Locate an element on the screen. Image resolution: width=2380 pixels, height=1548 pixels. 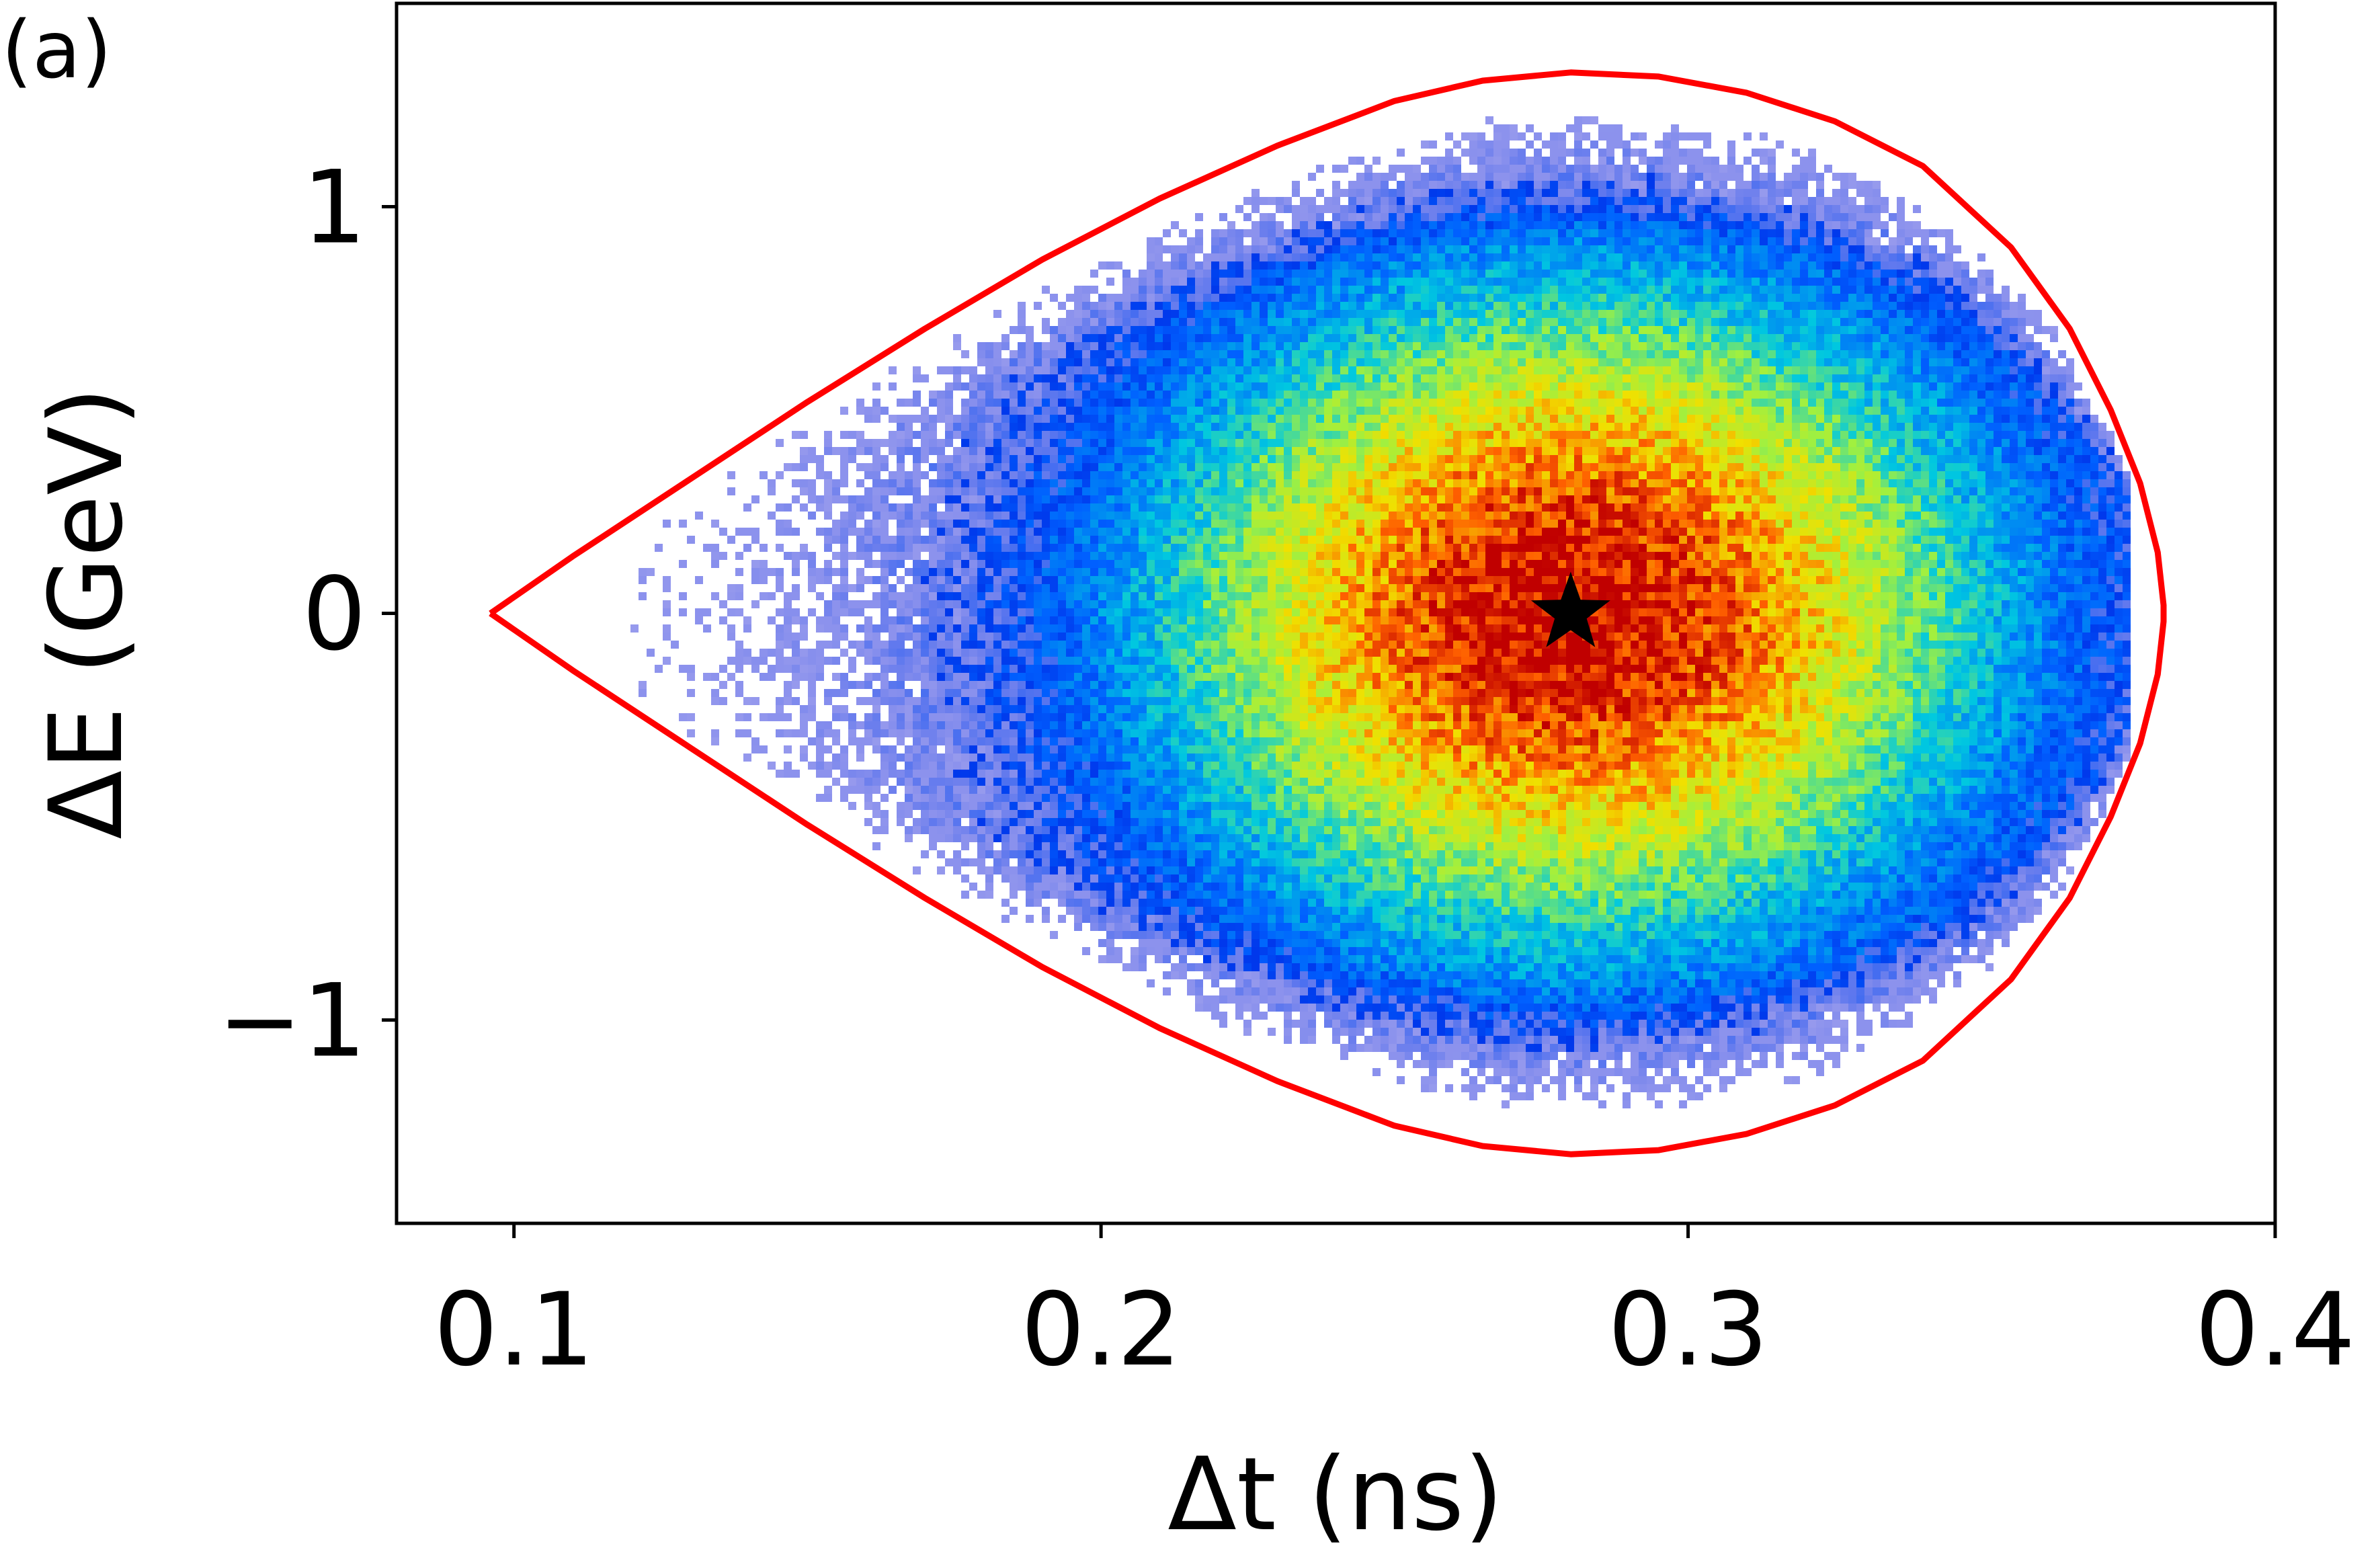
y-tick-label: 1 is located at coordinates (334, 208).